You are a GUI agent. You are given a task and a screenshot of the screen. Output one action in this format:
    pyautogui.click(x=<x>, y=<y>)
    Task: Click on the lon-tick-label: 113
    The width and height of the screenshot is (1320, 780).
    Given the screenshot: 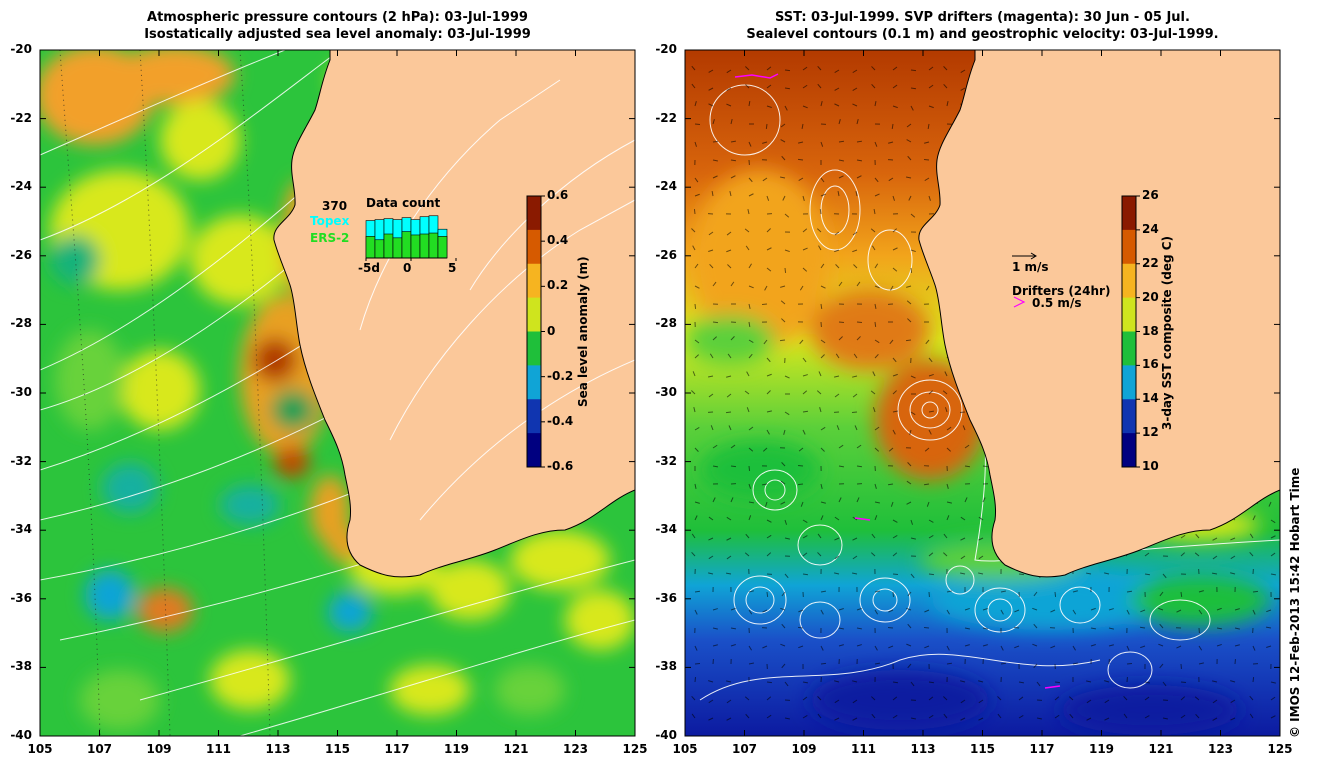 What is the action you would take?
    pyautogui.click(x=278, y=749)
    